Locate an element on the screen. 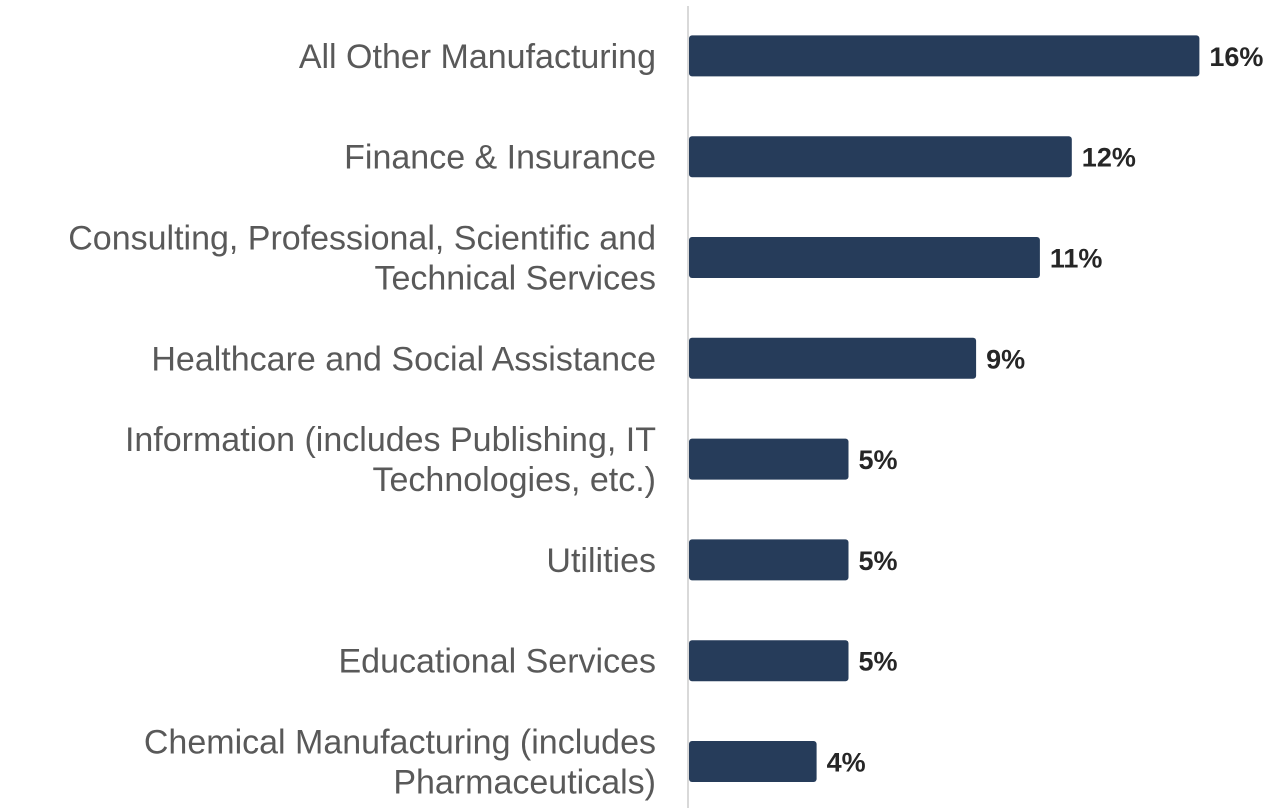 The width and height of the screenshot is (1279, 808). data-label: 12% is located at coordinates (1109, 158).